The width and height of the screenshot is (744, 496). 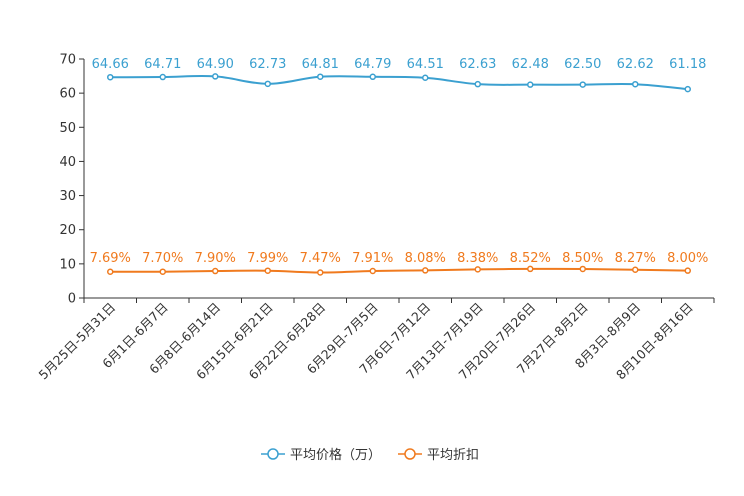 What do you see at coordinates (687, 64) in the screenshot?
I see `data-label: 61.18` at bounding box center [687, 64].